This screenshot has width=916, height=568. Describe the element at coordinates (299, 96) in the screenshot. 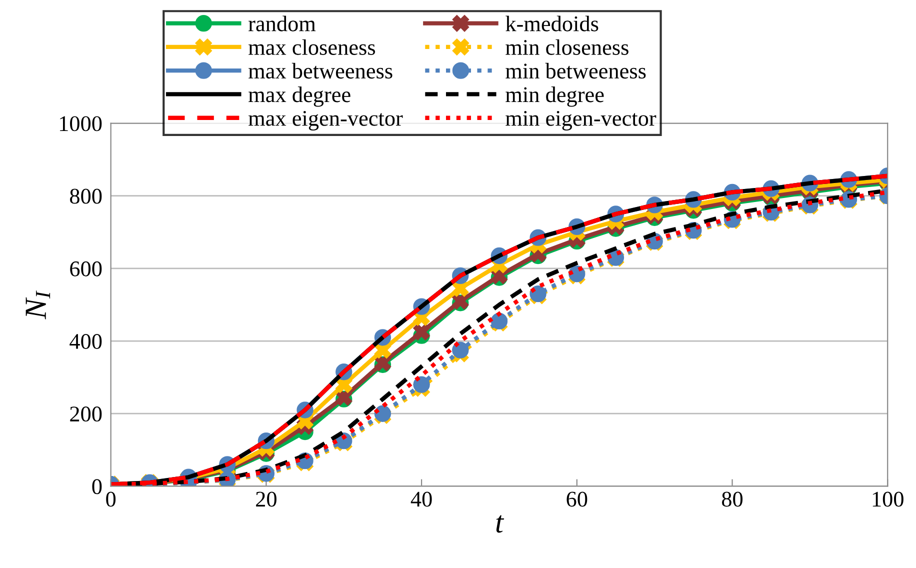

I see `legend-label: max degree` at that location.